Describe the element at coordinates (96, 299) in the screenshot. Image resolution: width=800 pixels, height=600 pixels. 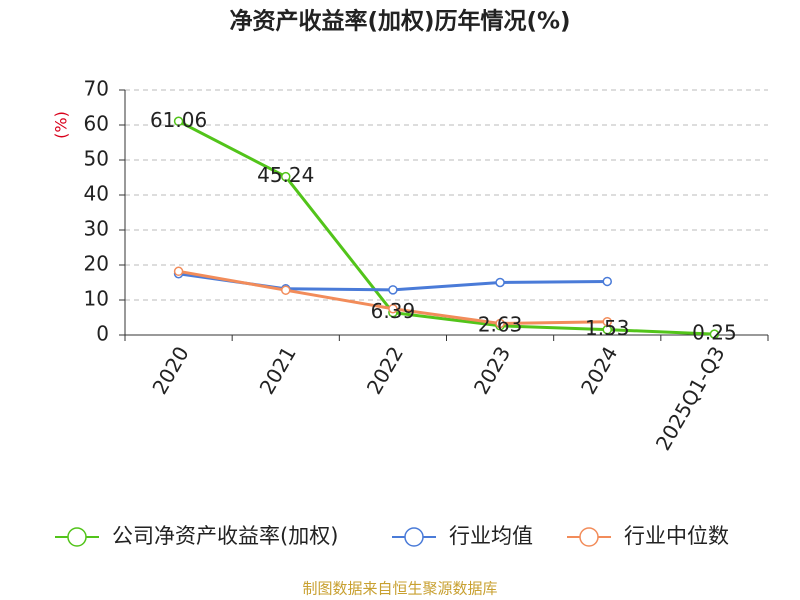
I see `y-tick-label: 10` at that location.